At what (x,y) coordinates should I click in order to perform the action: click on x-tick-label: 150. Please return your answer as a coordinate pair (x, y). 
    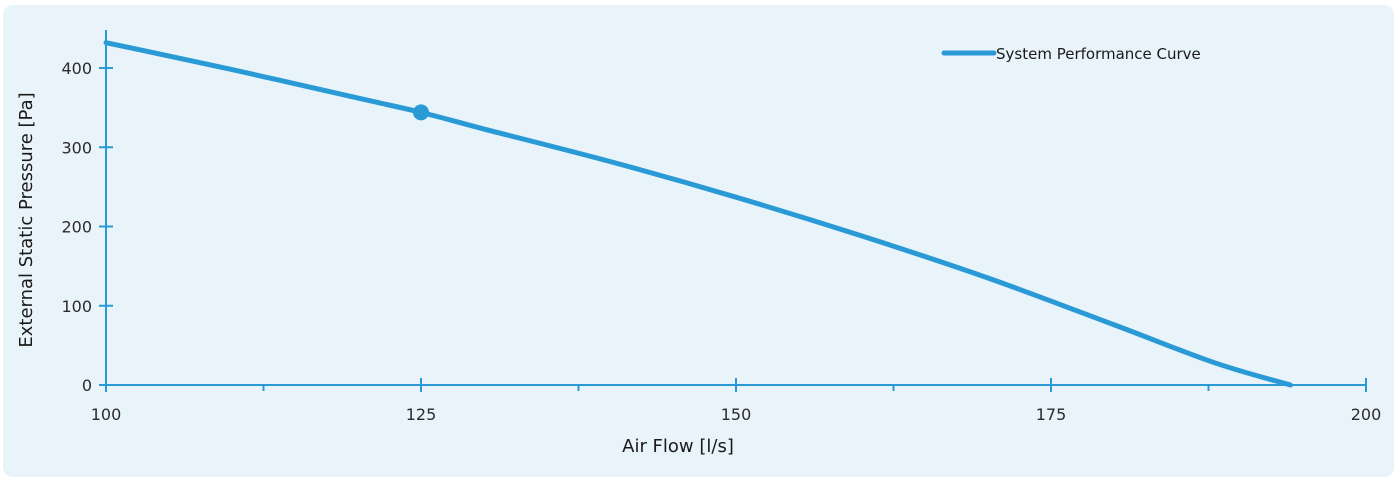
    Looking at the image, I should click on (736, 414).